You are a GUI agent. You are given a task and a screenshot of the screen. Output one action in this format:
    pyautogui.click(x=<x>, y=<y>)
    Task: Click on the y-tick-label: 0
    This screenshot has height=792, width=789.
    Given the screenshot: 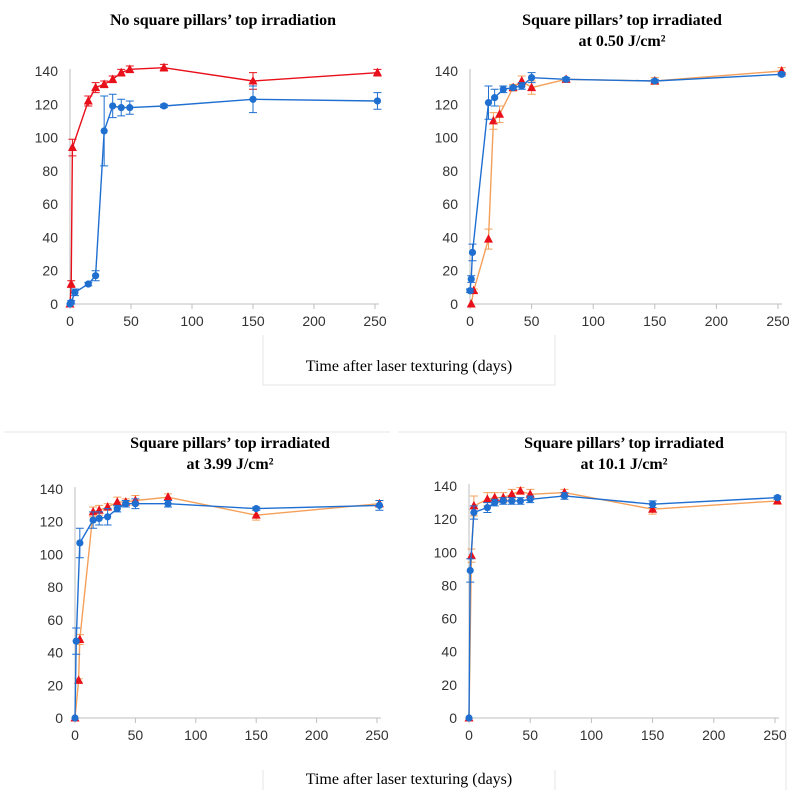 What is the action you would take?
    pyautogui.click(x=454, y=304)
    